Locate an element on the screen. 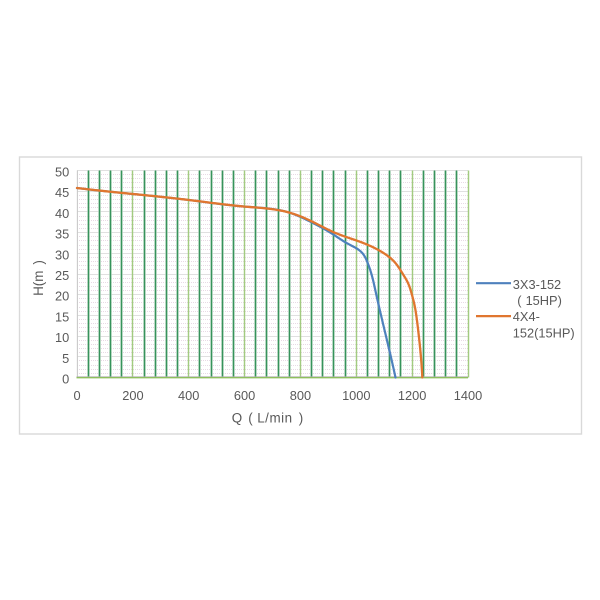 The width and height of the screenshot is (600, 600). svg-text: 10 is located at coordinates (62, 337).